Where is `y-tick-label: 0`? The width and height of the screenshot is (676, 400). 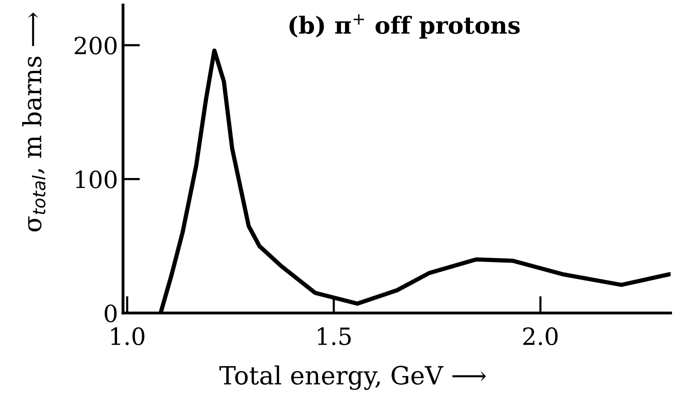
y-tick-label: 0 is located at coordinates (110, 313).